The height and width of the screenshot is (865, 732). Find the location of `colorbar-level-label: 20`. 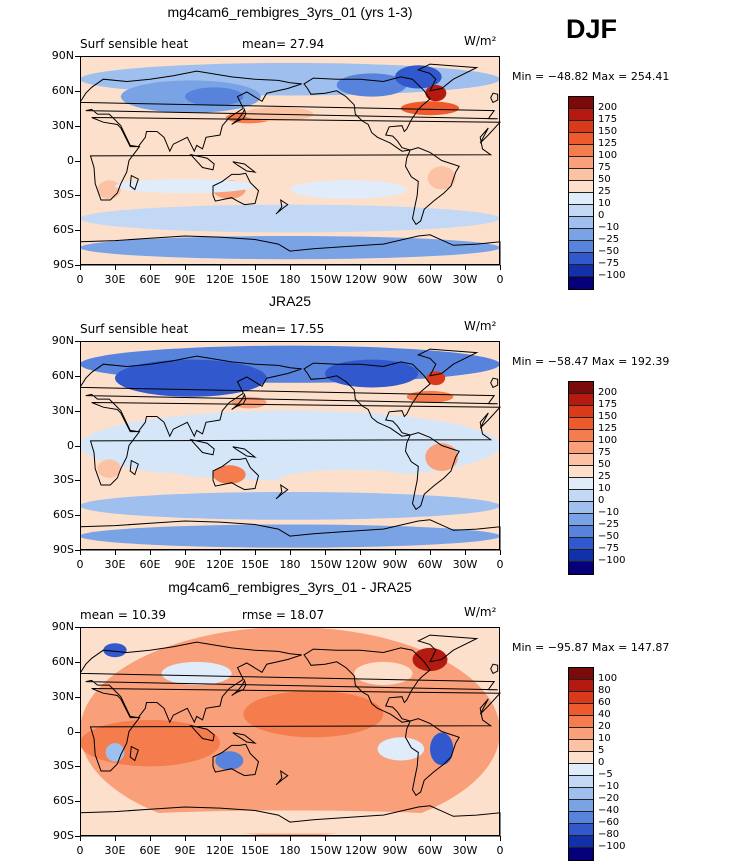

colorbar-level-label: 20 is located at coordinates (604, 726).